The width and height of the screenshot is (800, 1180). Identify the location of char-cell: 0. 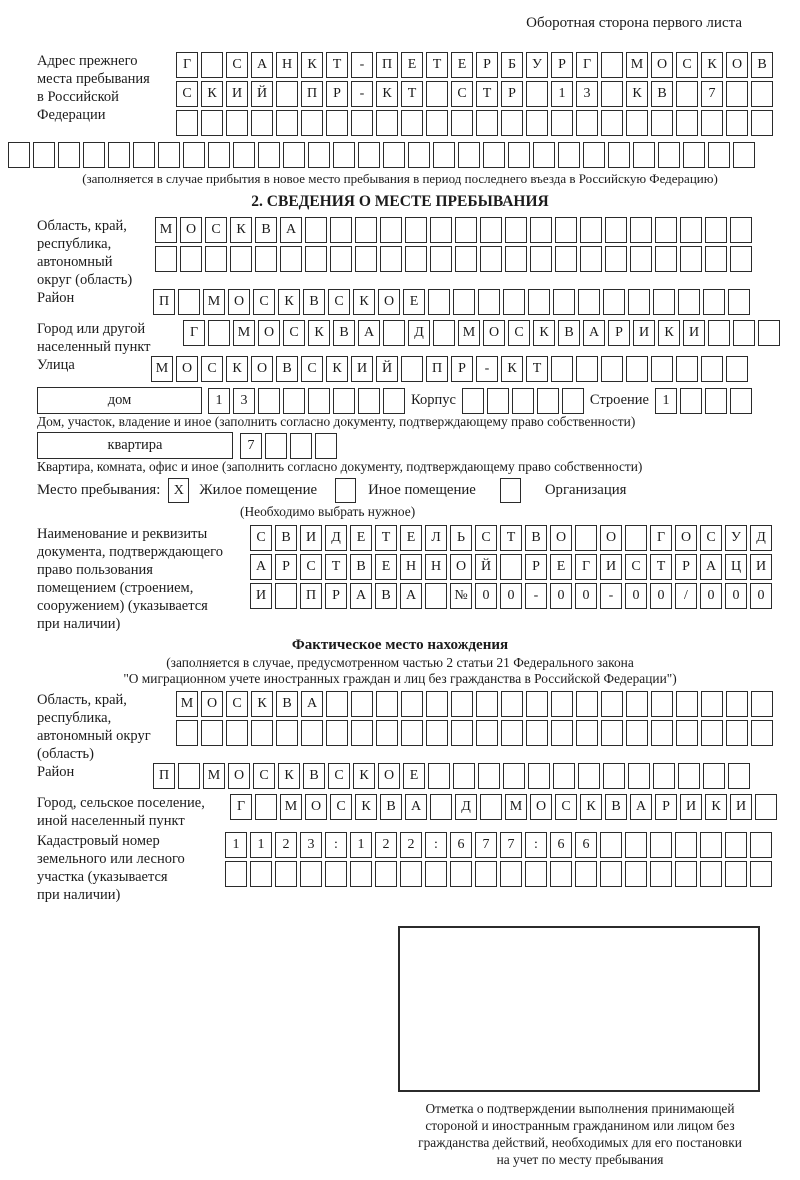
(586, 596).